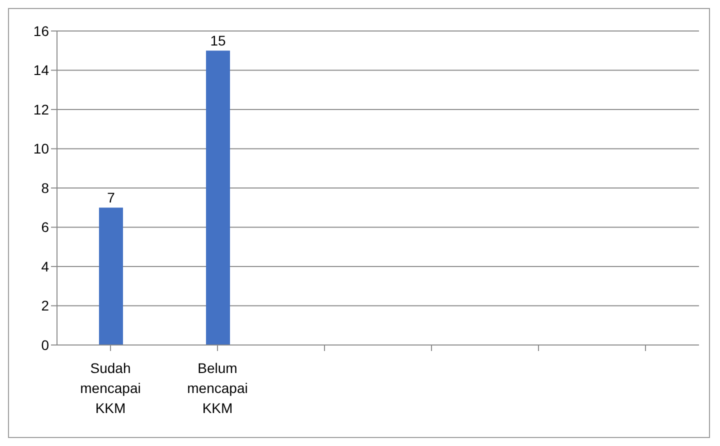 This screenshot has width=720, height=446. What do you see at coordinates (110, 388) in the screenshot?
I see `x-tick-label: Sudah mencapai KKM` at bounding box center [110, 388].